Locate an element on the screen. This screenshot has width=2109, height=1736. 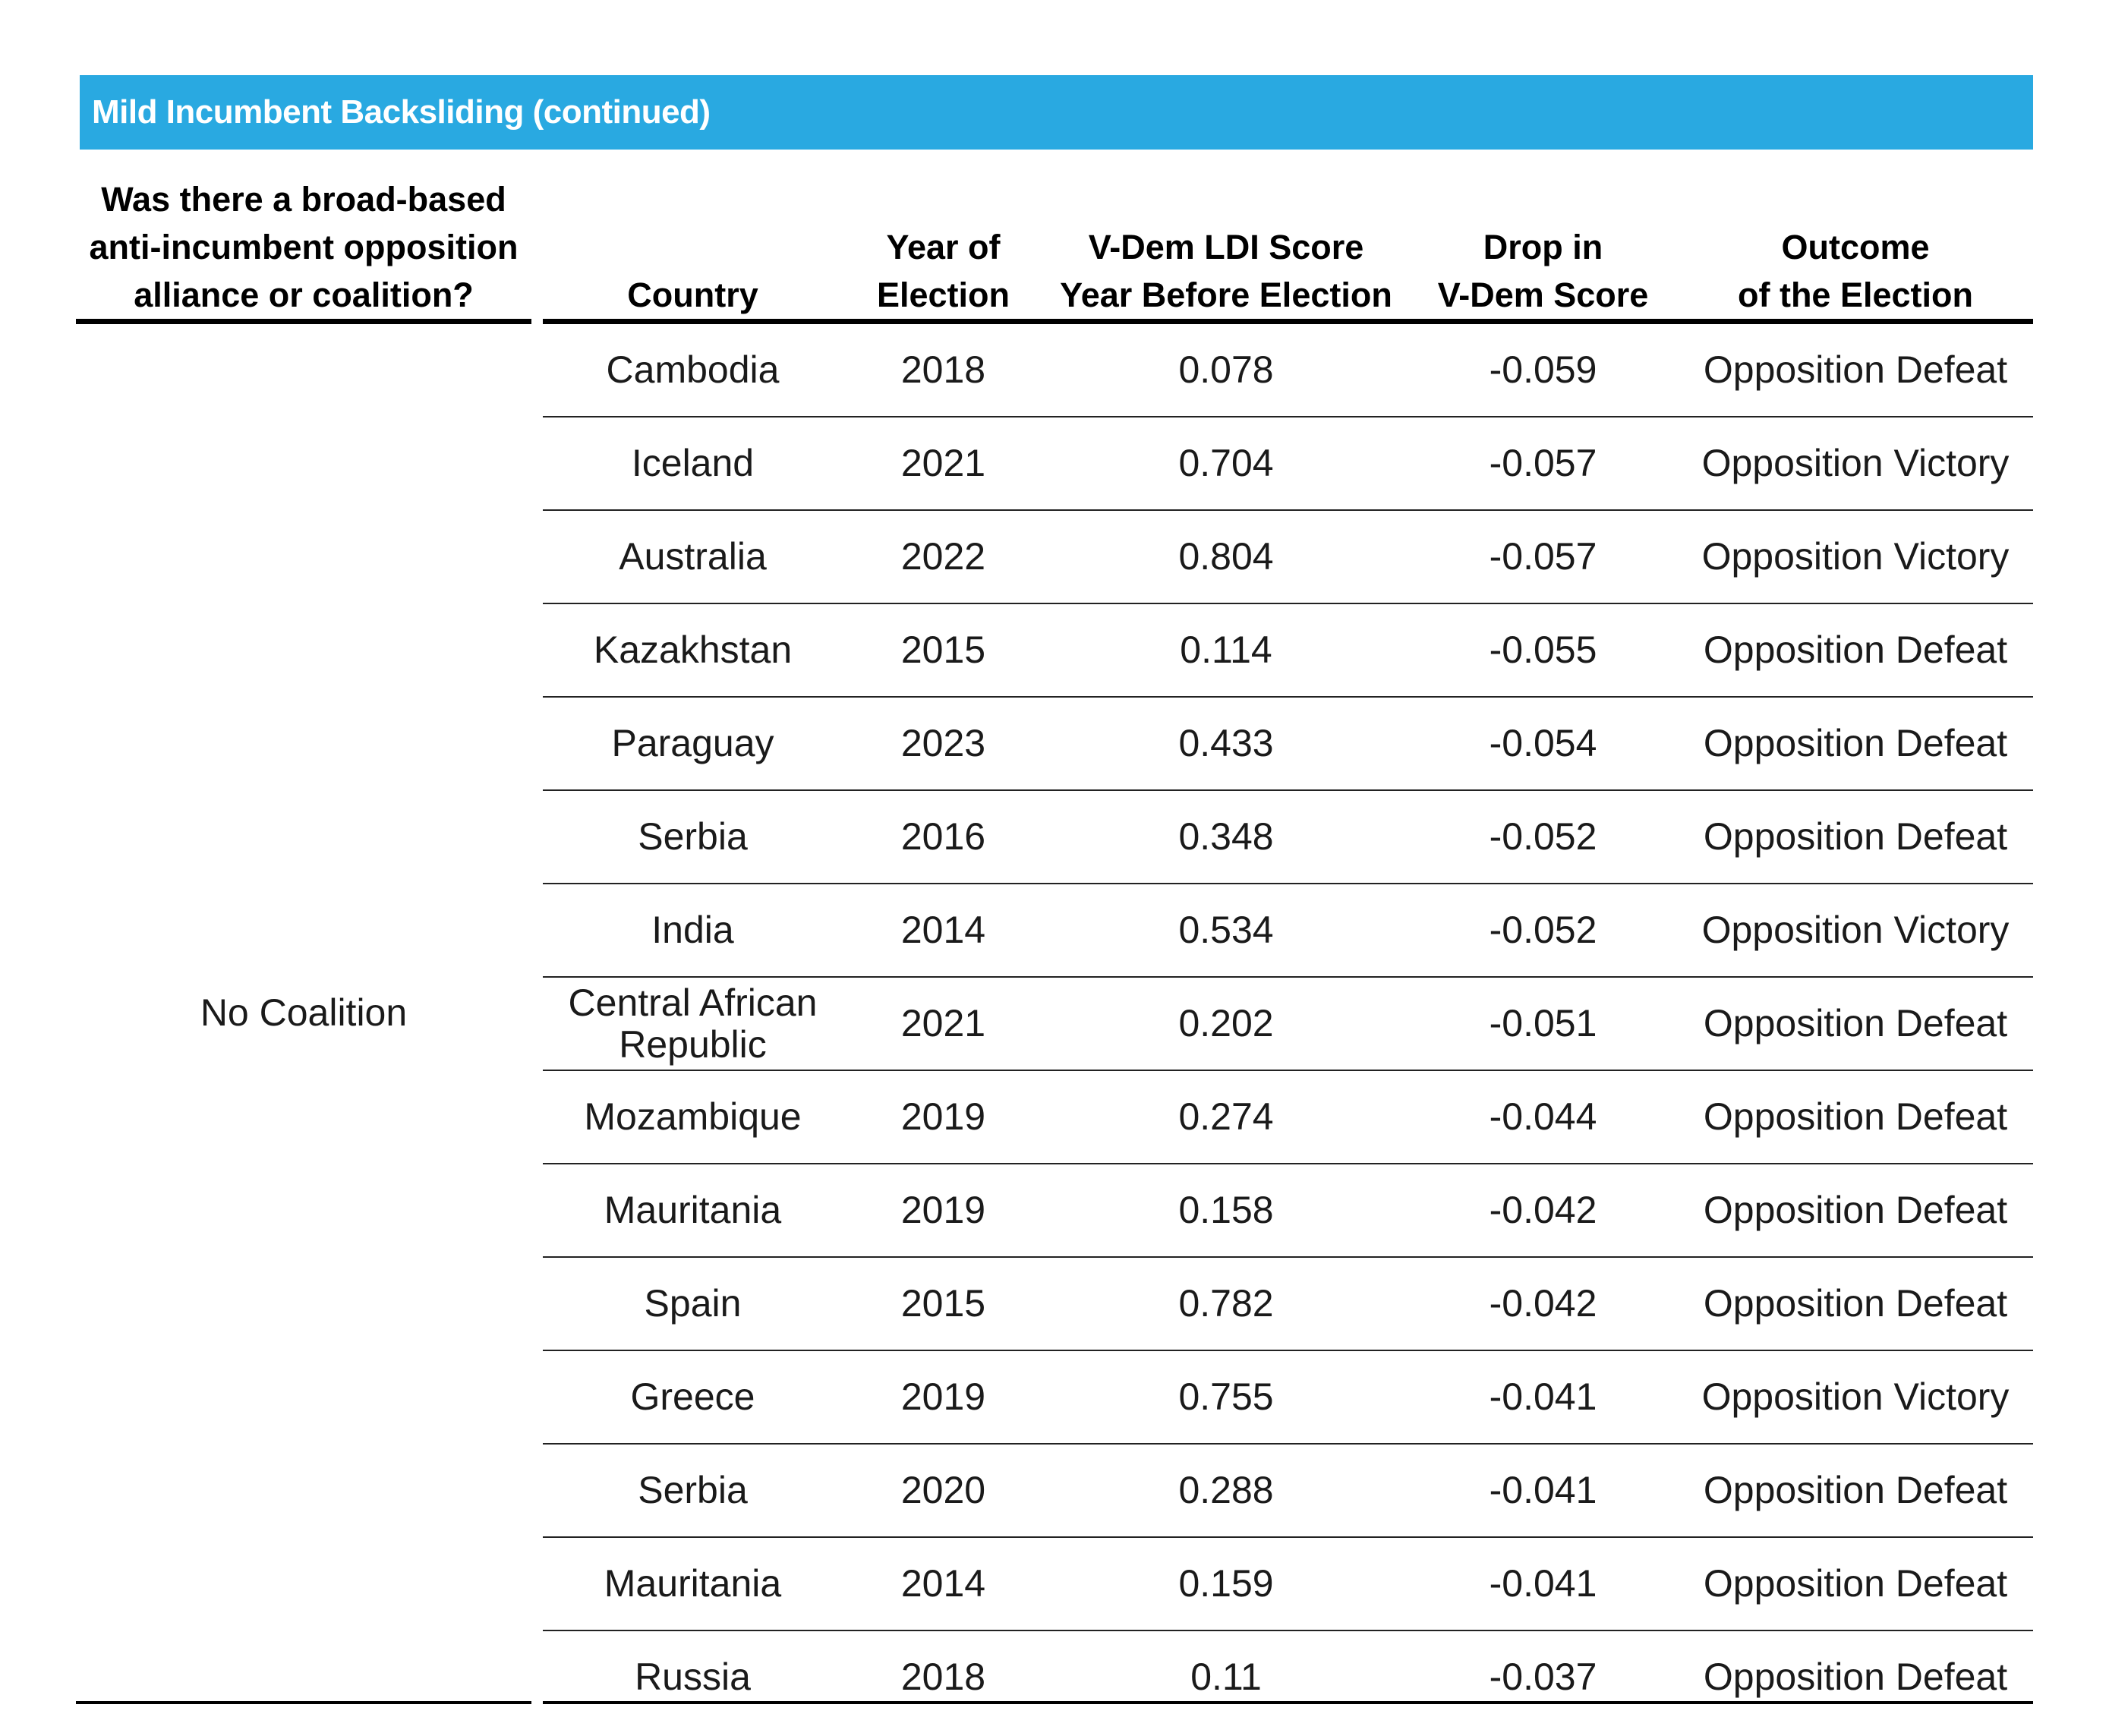
cell-year: 2023 is located at coordinates (943, 744).